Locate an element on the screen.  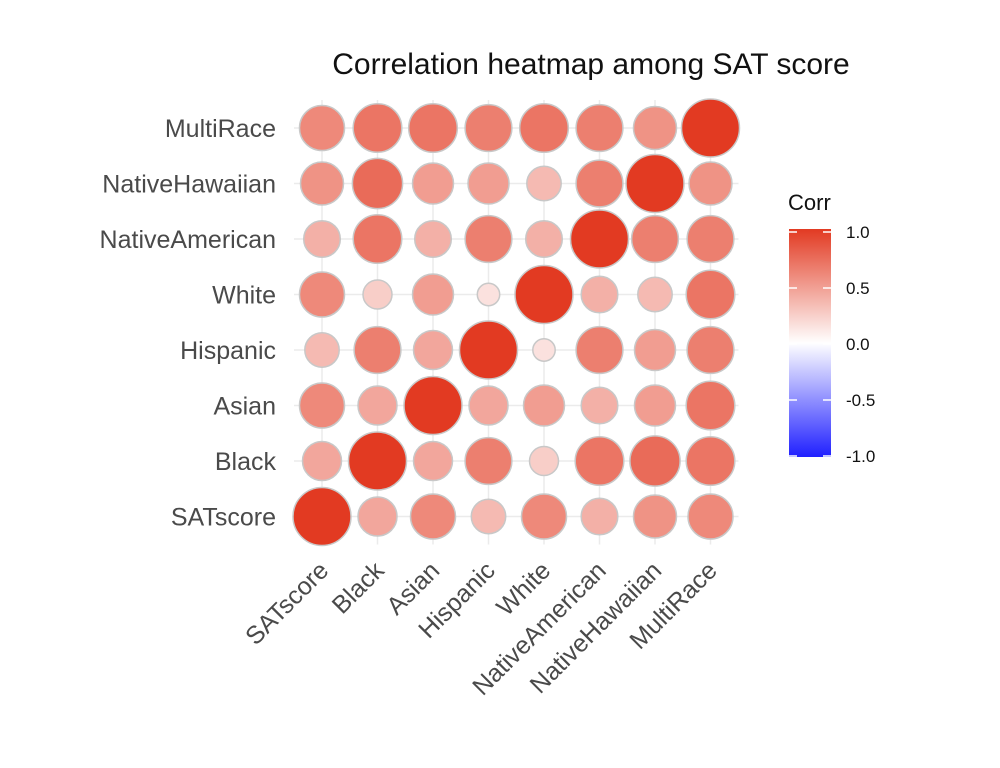
y-tick-label: SATscore is located at coordinates (223, 518).